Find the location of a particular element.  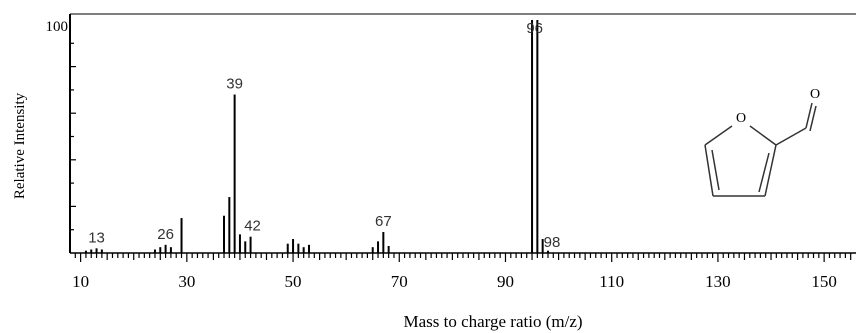

y-axis-label: Relative Intensity is located at coordinates (20, 145).